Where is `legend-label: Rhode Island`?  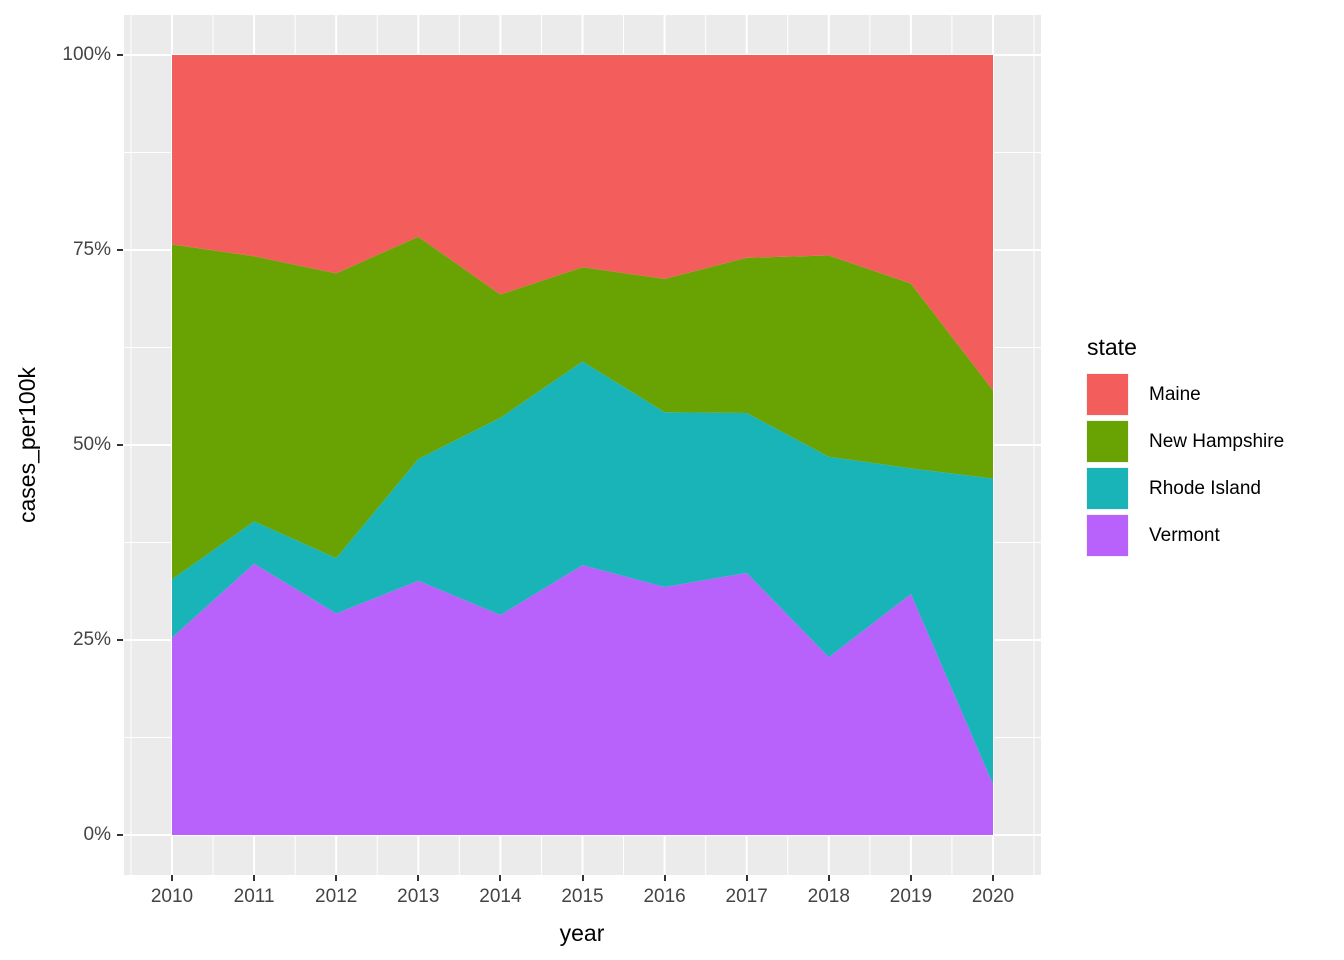 legend-label: Rhode Island is located at coordinates (1205, 488).